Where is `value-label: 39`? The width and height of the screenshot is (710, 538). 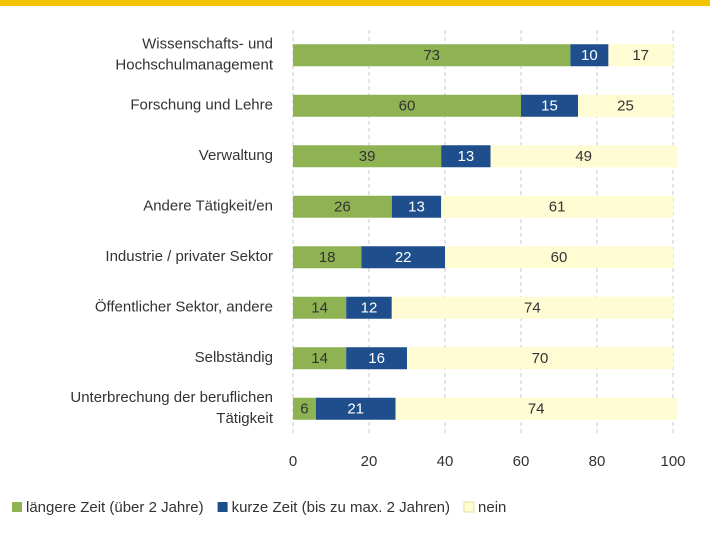
value-label: 39 is located at coordinates (367, 156).